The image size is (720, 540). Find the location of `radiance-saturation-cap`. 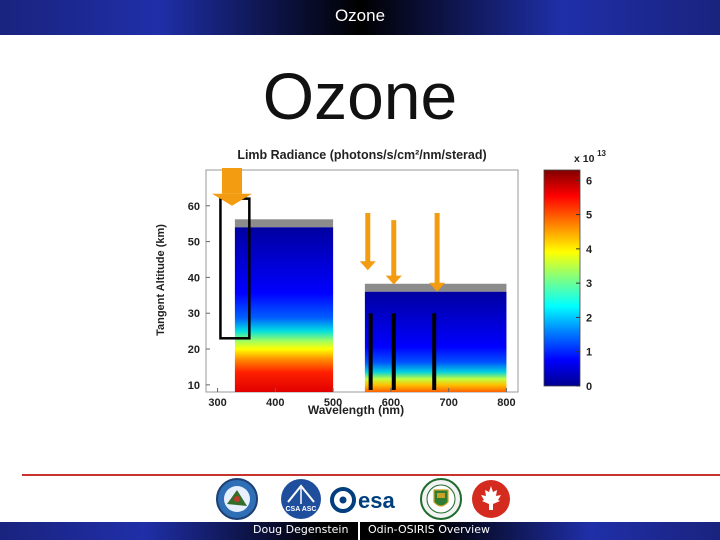

radiance-saturation-cap is located at coordinates (284, 223).